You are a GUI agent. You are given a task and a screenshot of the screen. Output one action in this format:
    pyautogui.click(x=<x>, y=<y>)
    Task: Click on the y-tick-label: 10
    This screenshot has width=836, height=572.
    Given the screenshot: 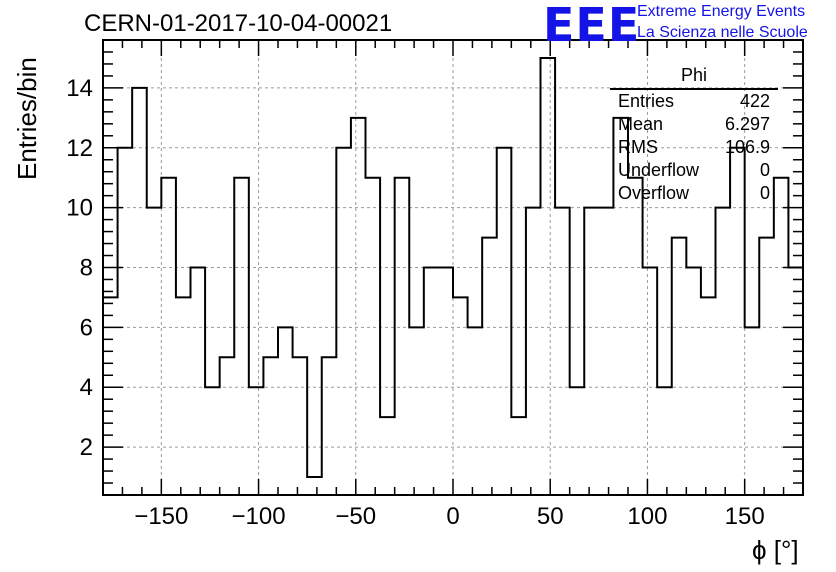 What is the action you would take?
    pyautogui.click(x=79, y=208)
    